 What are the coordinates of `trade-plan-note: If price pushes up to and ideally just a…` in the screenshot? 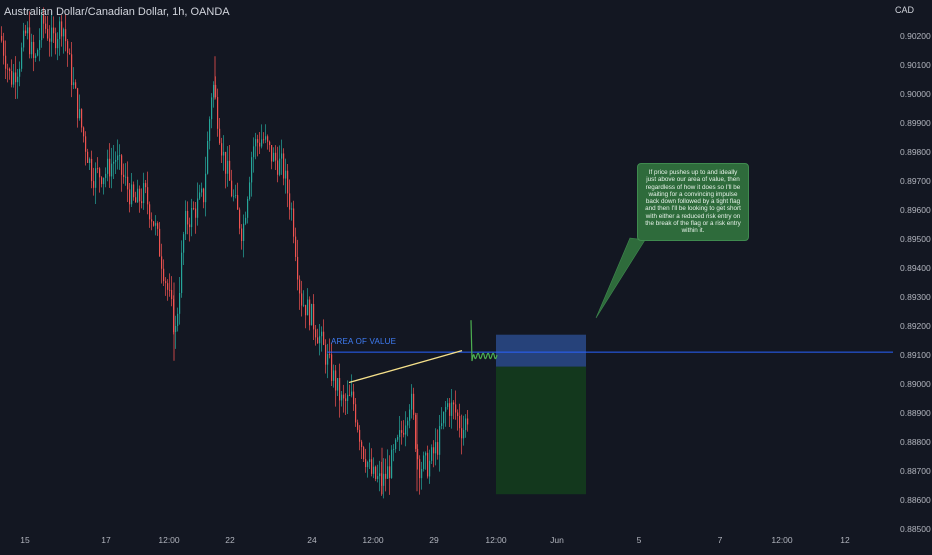 It's located at (693, 202).